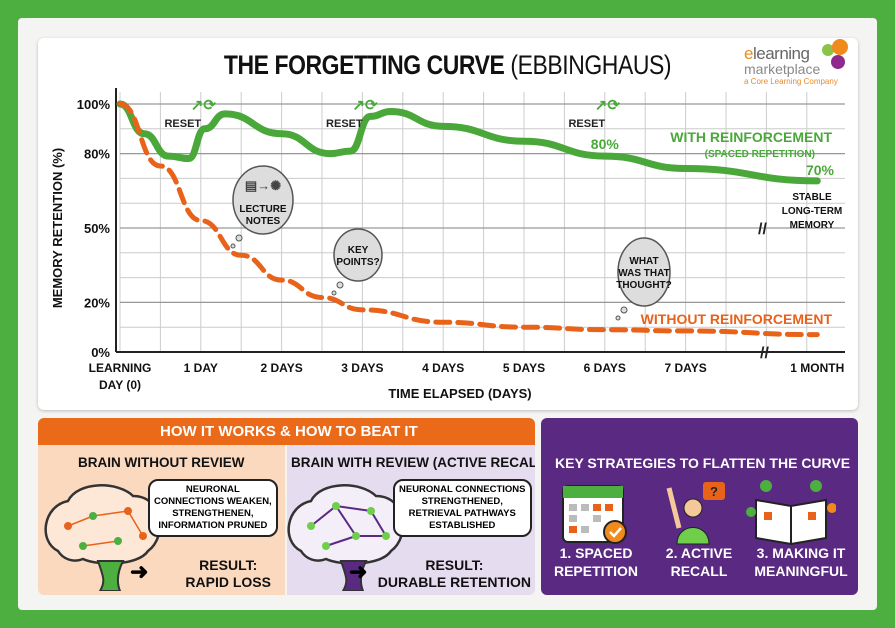 The width and height of the screenshot is (895, 628). I want to click on key-strategies-title: KEY STRATEGIES TO FLATTEN THE CURVE, so click(703, 463).